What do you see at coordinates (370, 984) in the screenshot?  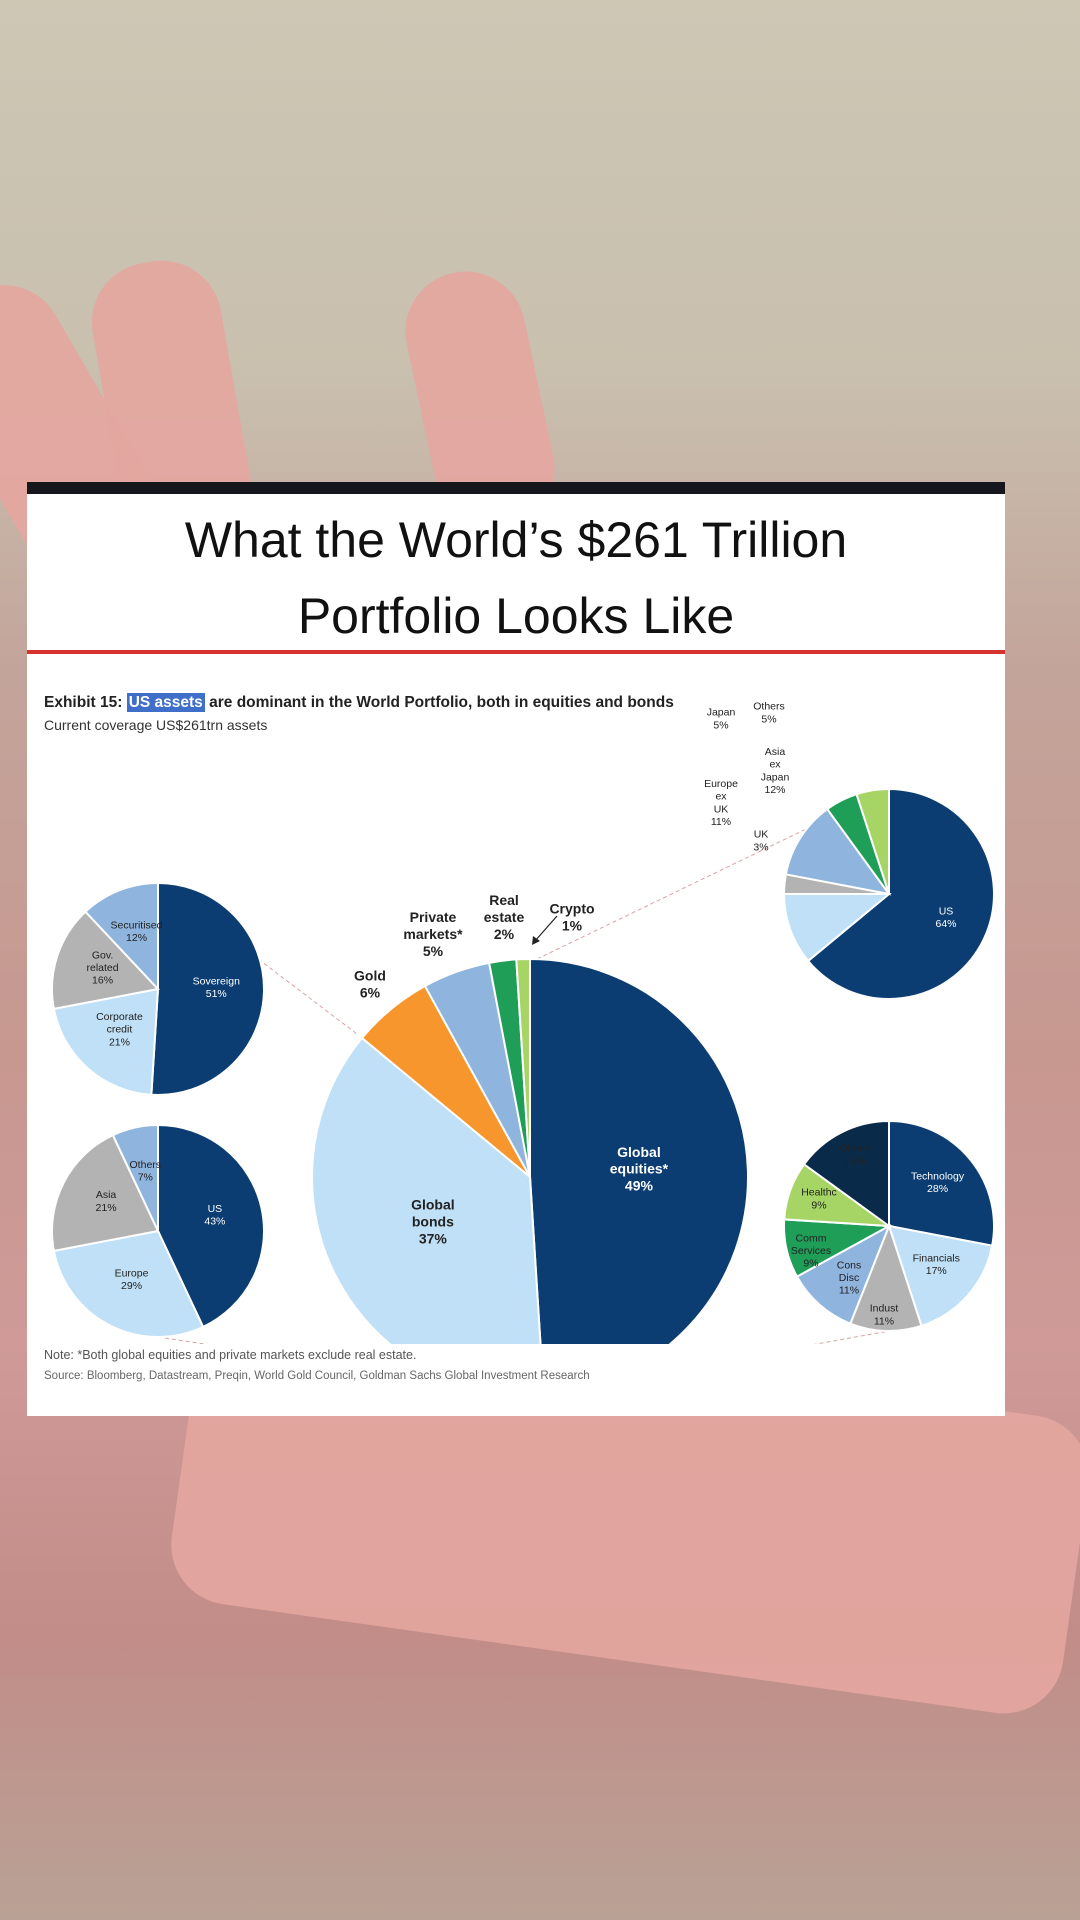 I see `world-label-gold: Gold 6%` at bounding box center [370, 984].